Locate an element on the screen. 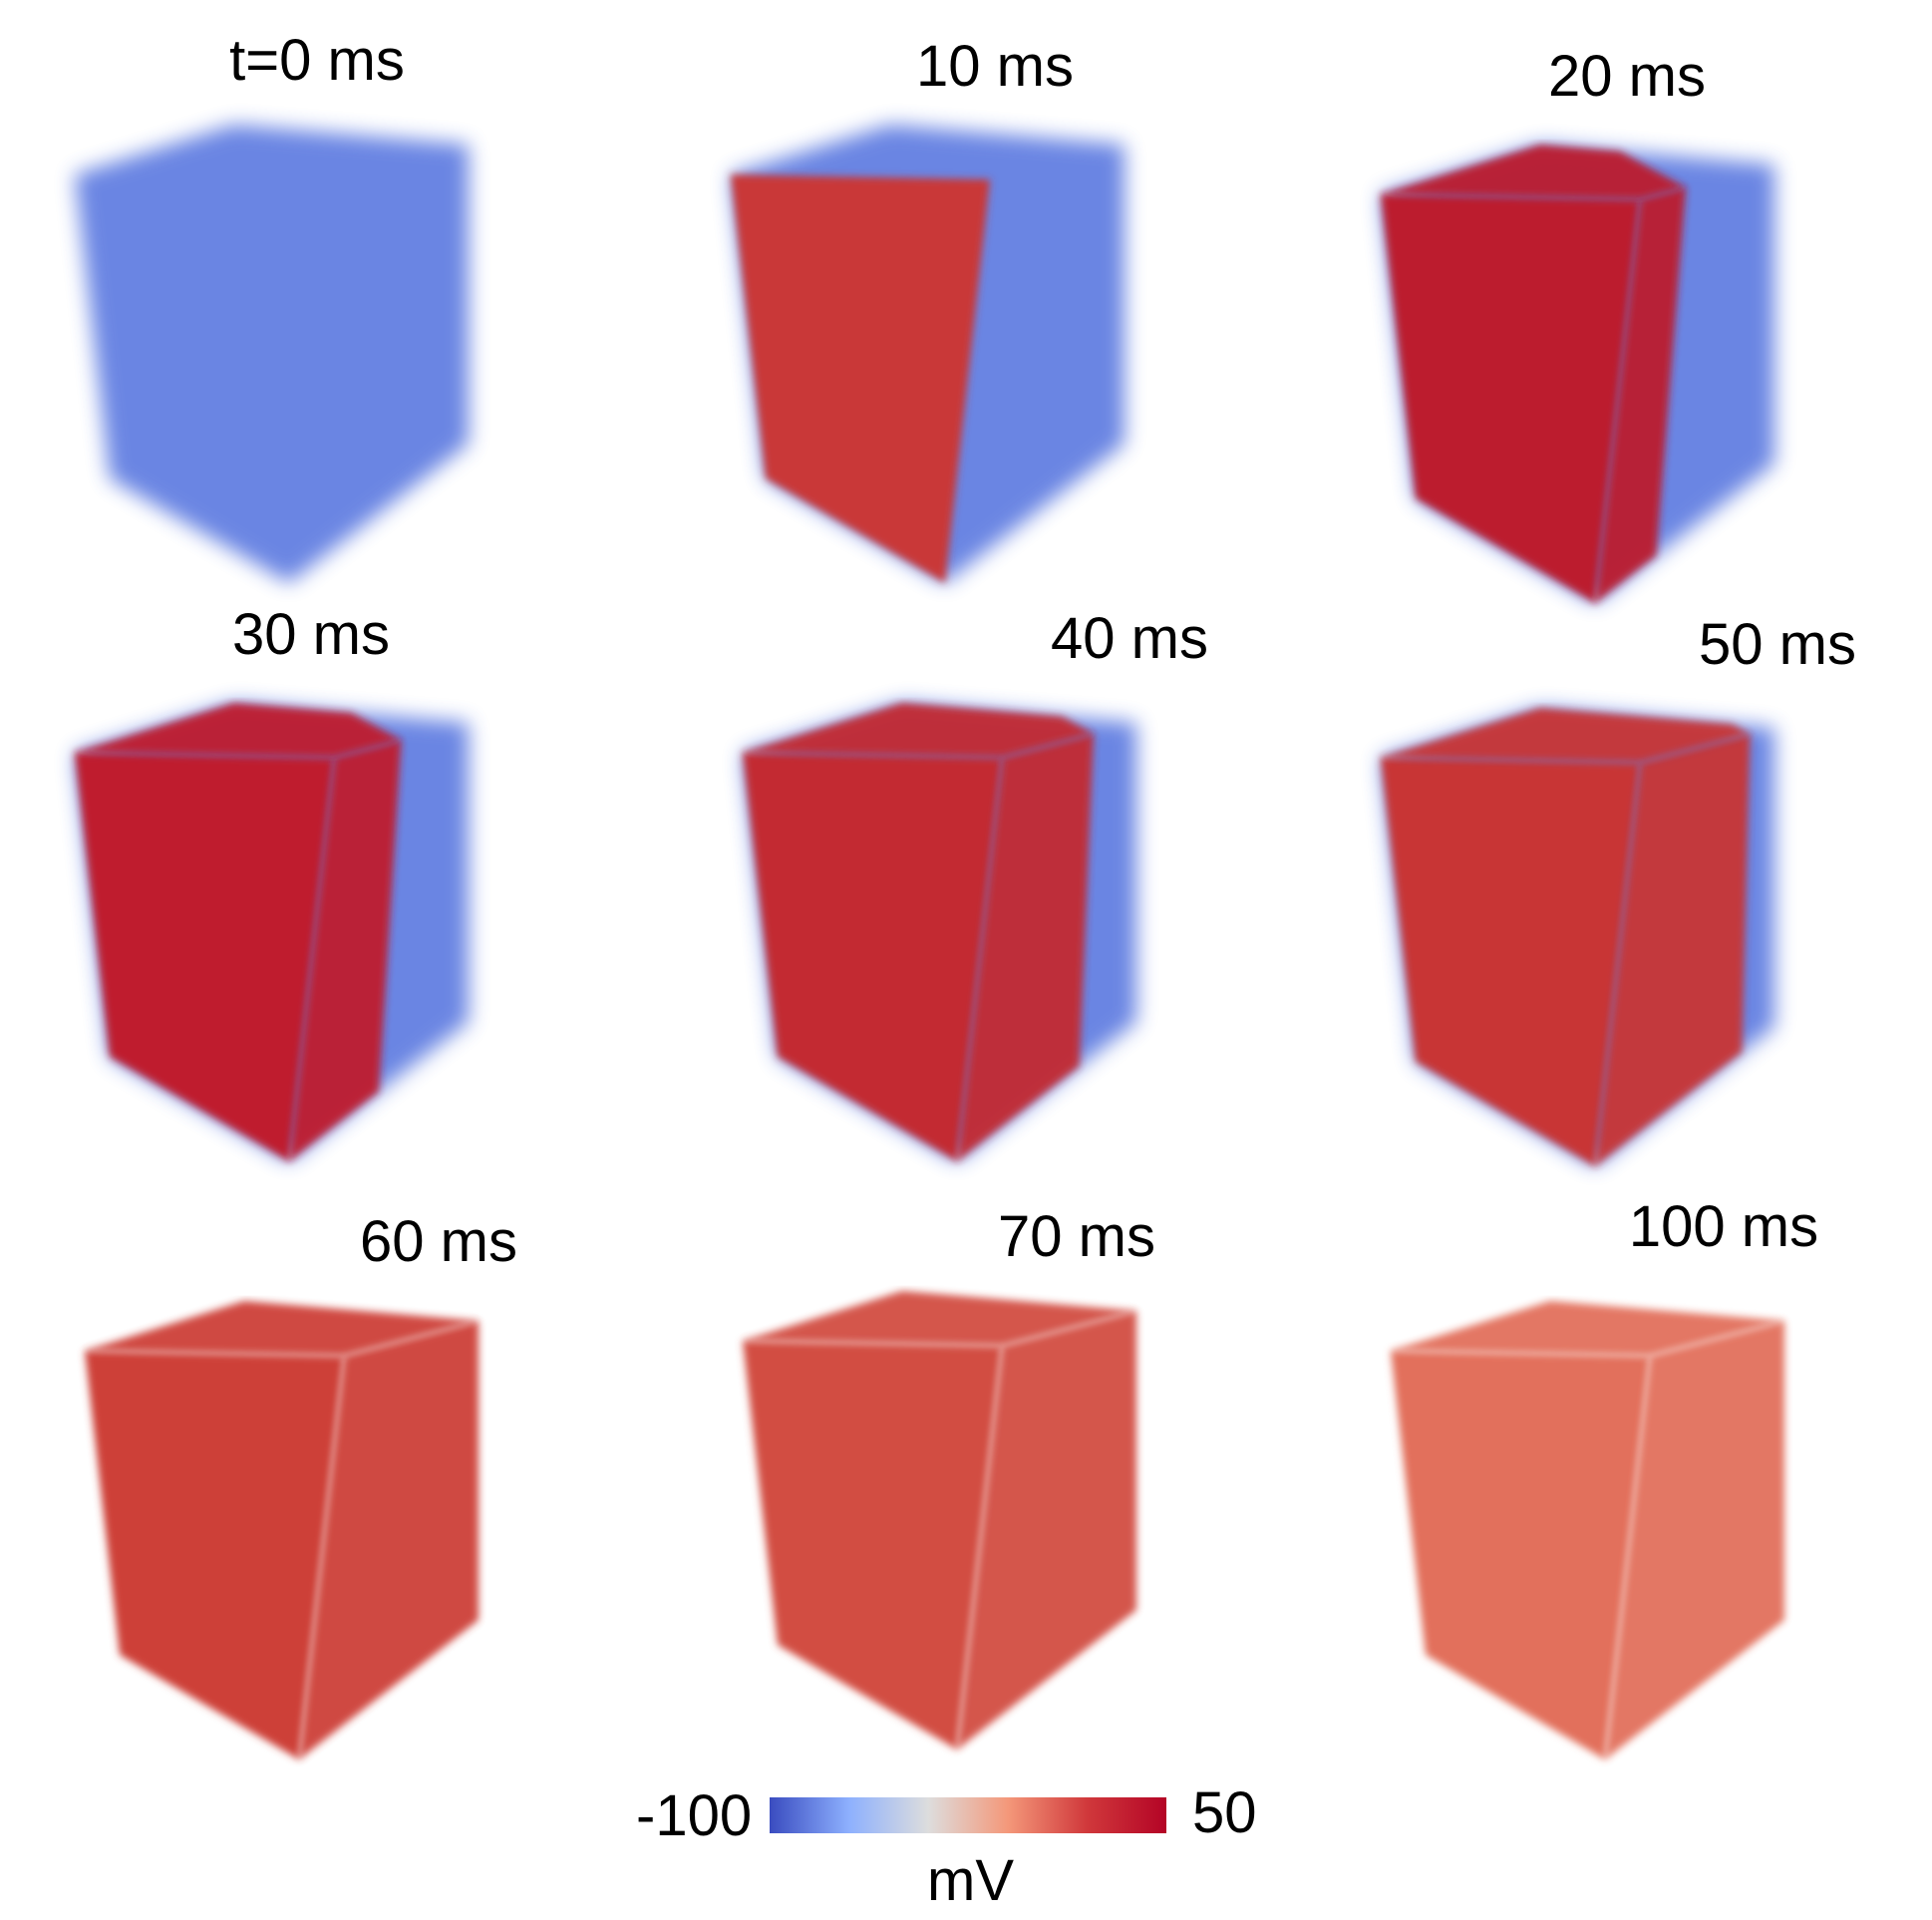 This screenshot has width=1932, height=1920. panel-time-label: 40 ms is located at coordinates (1129, 639).